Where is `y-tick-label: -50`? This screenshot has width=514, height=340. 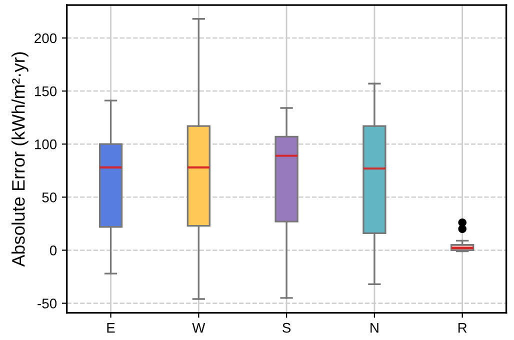
y-tick-label: -50 is located at coordinates (47, 303).